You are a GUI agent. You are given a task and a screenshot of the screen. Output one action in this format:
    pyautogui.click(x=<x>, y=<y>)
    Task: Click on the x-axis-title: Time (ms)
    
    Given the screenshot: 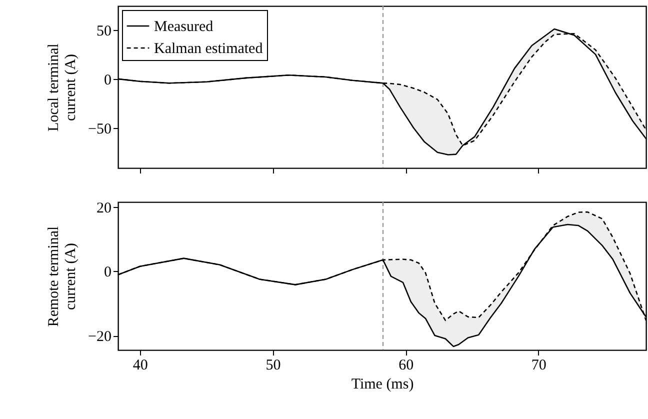 What is the action you would take?
    pyautogui.click(x=382, y=384)
    